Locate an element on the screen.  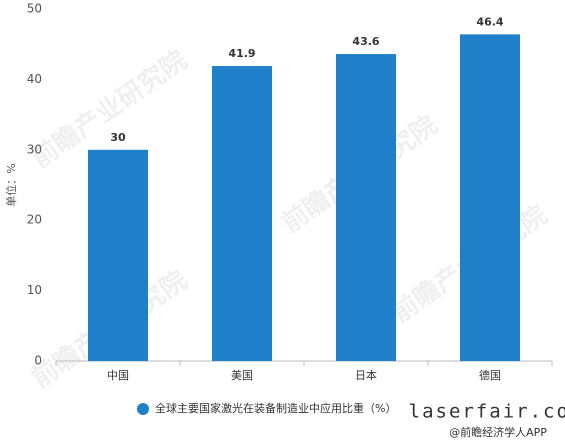
data-label: 30 is located at coordinates (118, 137).